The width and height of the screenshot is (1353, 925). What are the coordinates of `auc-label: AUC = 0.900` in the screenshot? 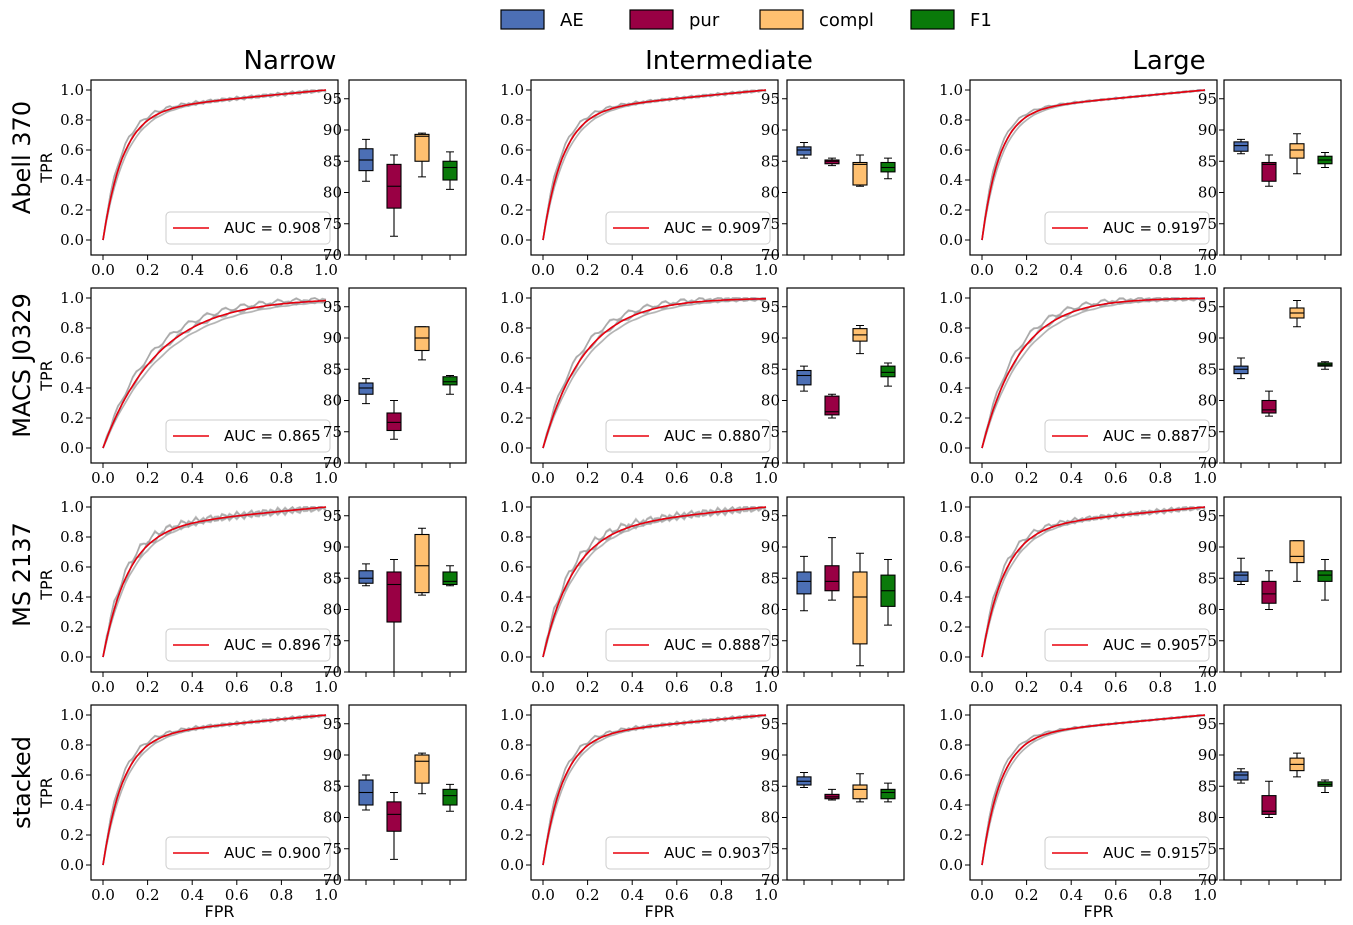 It's located at (272, 853).